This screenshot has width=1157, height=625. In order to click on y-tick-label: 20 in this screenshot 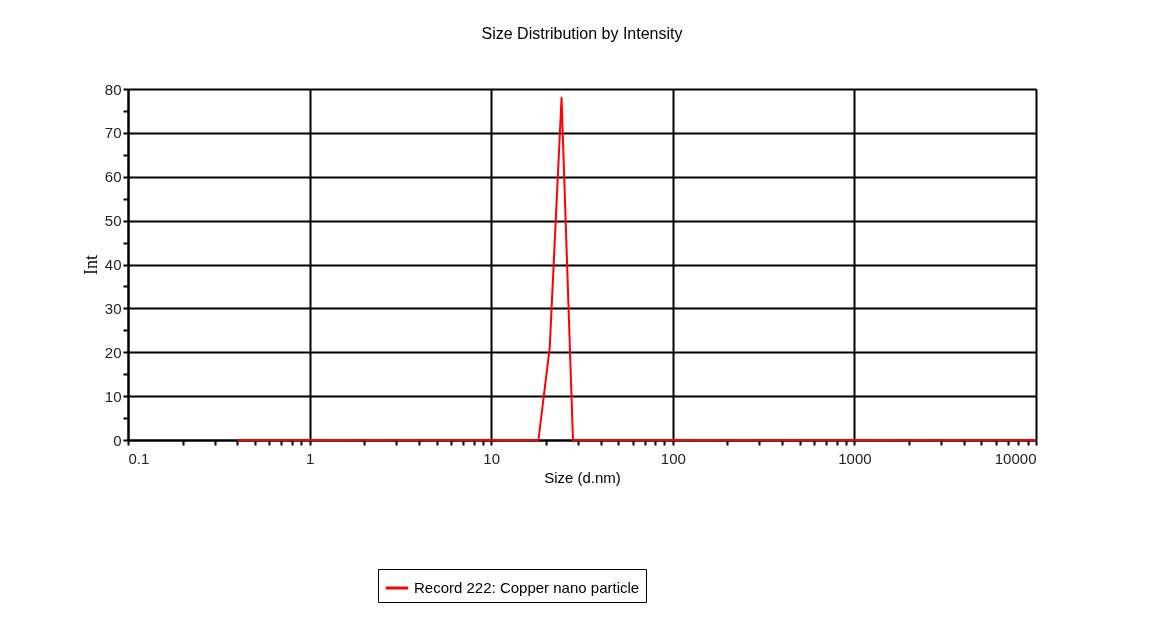, I will do `click(113, 352)`.